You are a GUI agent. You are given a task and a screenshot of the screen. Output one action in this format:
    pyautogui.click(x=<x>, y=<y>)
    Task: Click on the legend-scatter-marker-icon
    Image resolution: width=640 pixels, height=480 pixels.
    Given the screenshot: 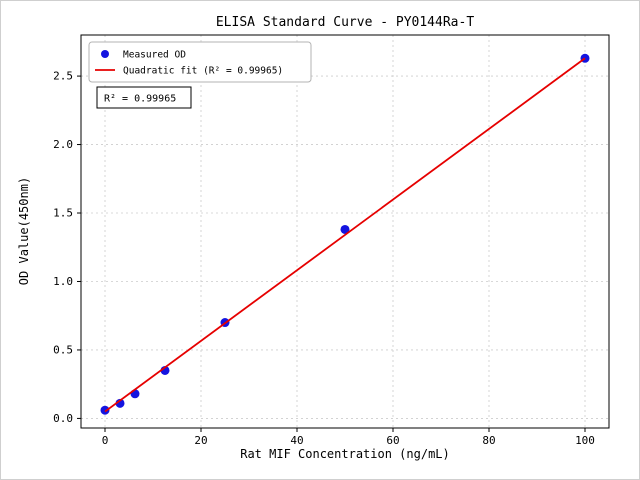 What is the action you would take?
    pyautogui.click(x=105, y=54)
    